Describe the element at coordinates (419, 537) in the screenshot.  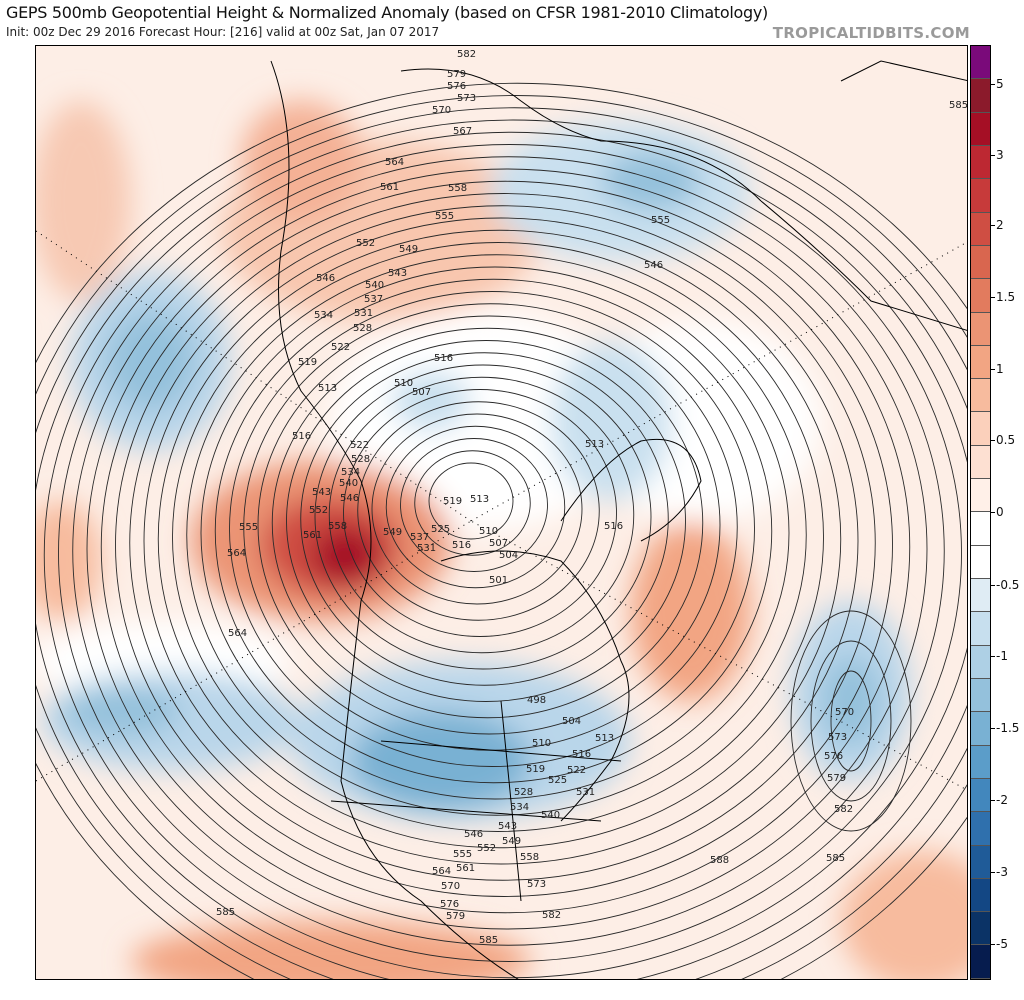
I see `contour-label: 537` at that location.